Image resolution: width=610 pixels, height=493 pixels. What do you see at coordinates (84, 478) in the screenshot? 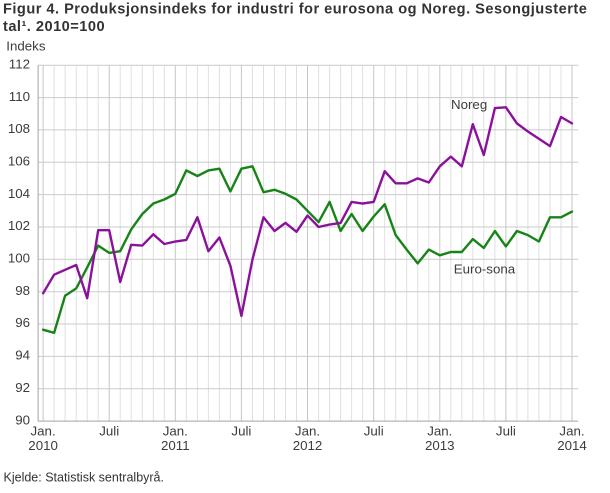
I see `svg-text:Kjelde: Statistisk sentralbyrå: Kjelde: Statistisk sentralbyrå.` at bounding box center [84, 478].